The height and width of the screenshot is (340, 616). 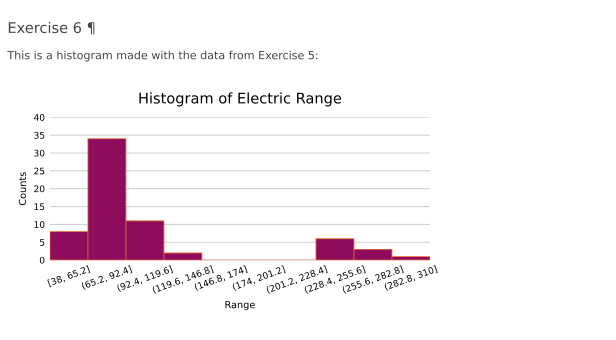 I want to click on y-axis-title: Counts, so click(x=22, y=189).